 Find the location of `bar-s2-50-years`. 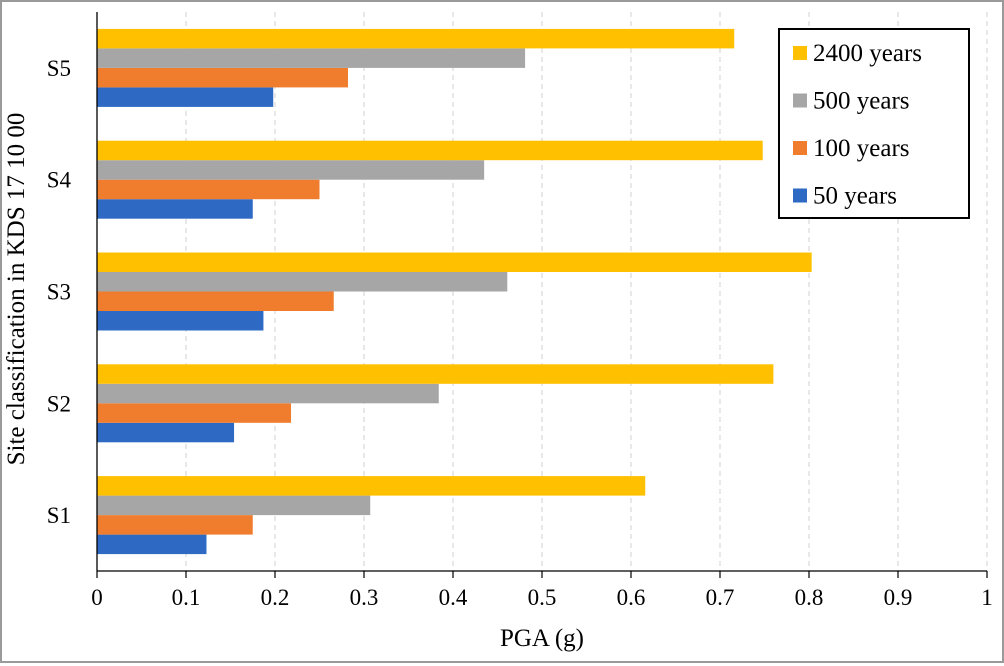

bar-s2-50-years is located at coordinates (166, 432).